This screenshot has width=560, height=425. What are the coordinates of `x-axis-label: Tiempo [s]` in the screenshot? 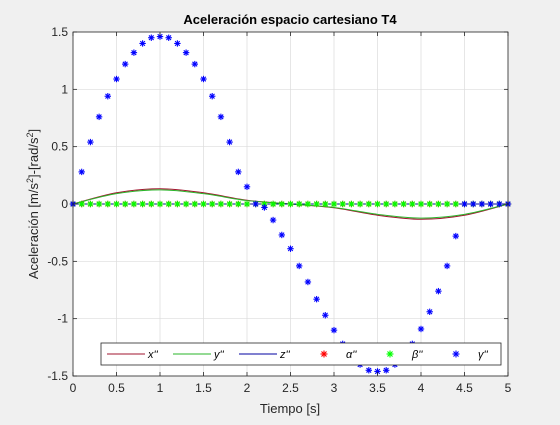 It's located at (290, 408).